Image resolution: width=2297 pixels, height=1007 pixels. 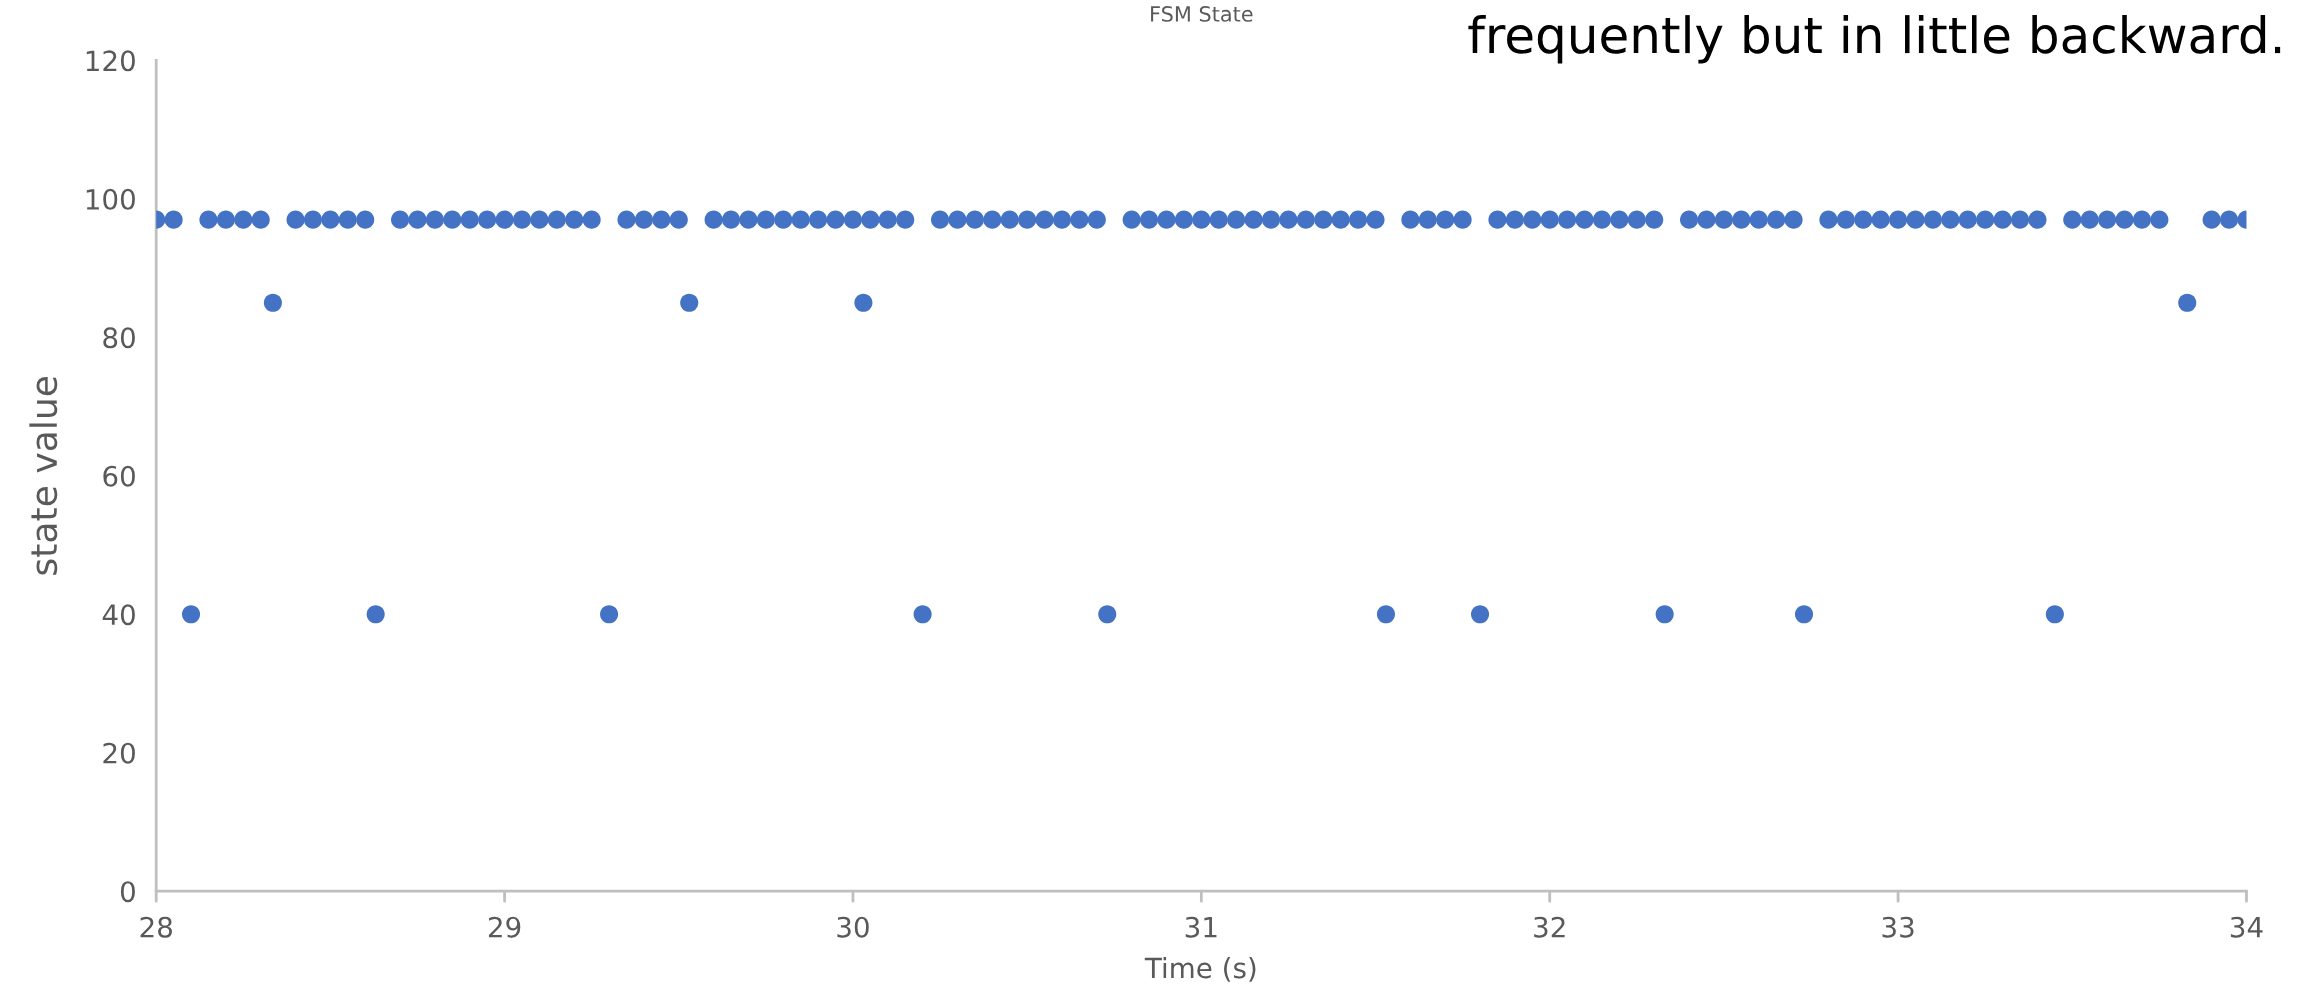 I want to click on chart-title: FSM State, so click(x=1202, y=14).